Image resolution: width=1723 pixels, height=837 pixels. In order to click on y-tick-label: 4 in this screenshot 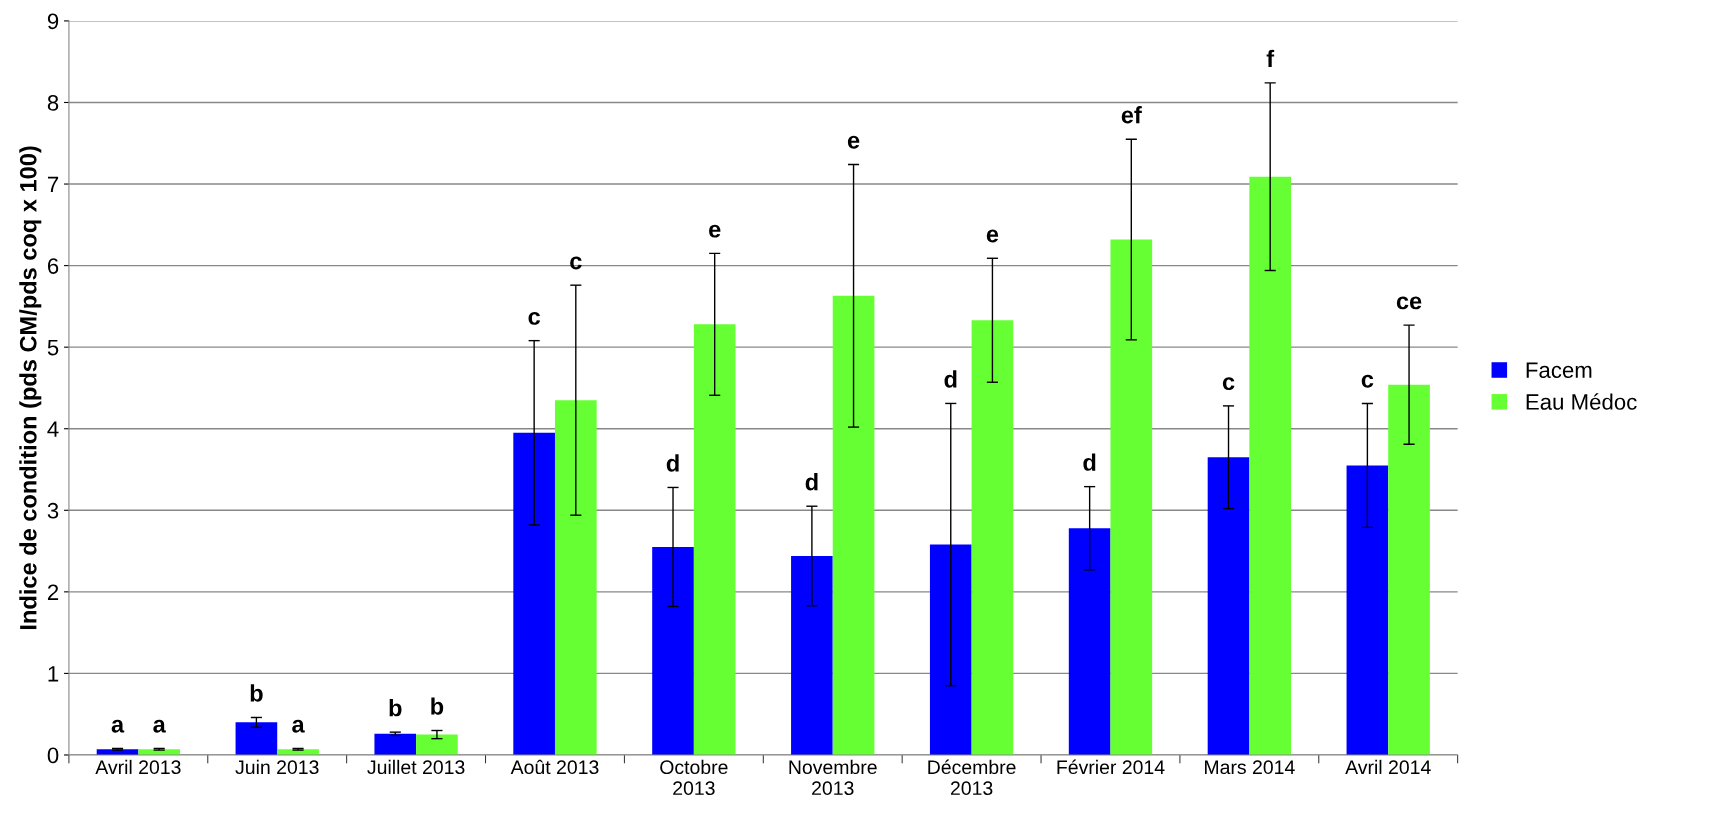, I will do `click(53, 429)`.